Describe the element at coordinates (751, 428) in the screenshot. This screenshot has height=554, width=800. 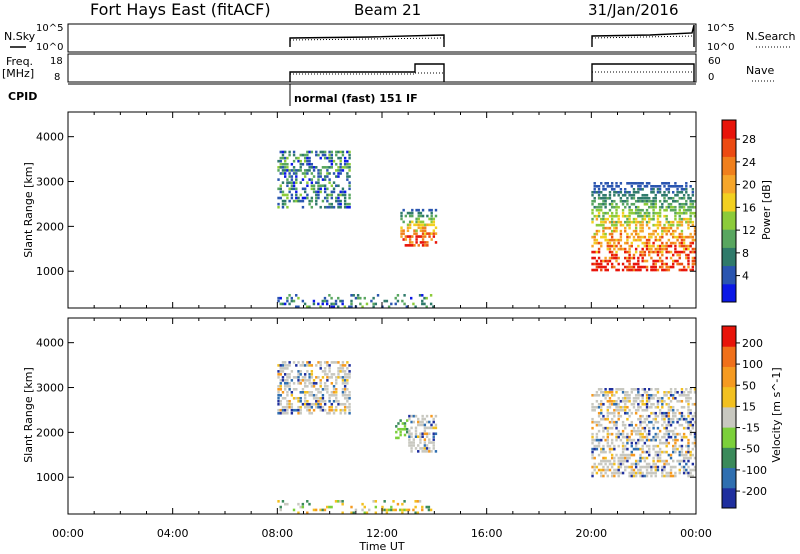
I see `colorbar-tick-label: -15` at that location.